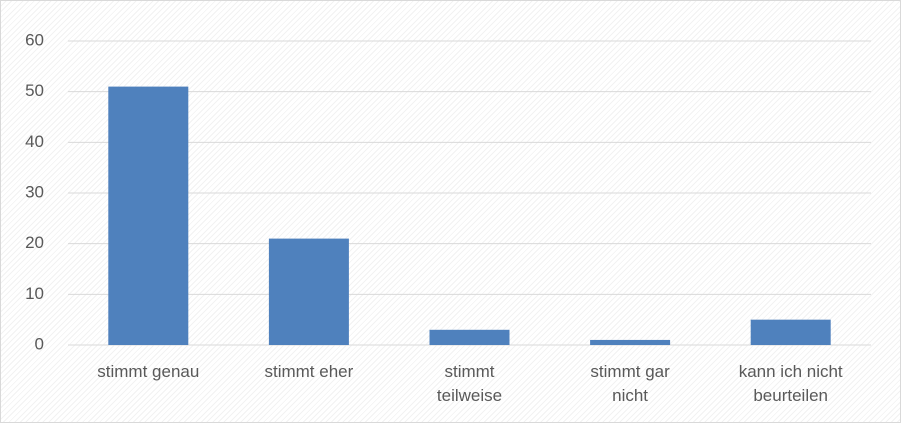 The height and width of the screenshot is (423, 901). What do you see at coordinates (309, 371) in the screenshot?
I see `x-tick-label: stimmt eher` at bounding box center [309, 371].